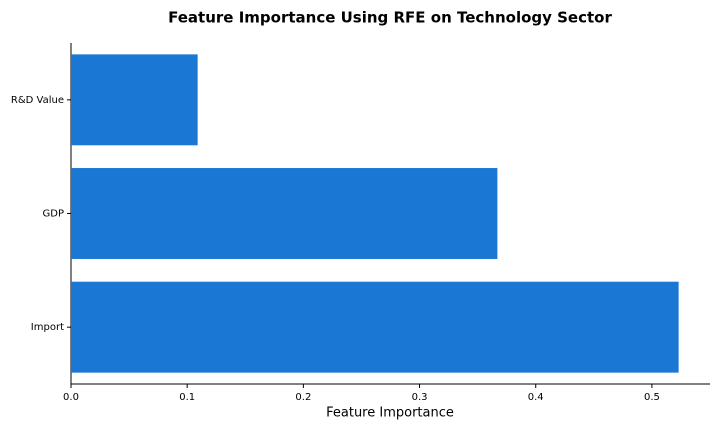 The width and height of the screenshot is (720, 432). Describe the element at coordinates (420, 397) in the screenshot. I see `x-tick-label: 0.3` at that location.